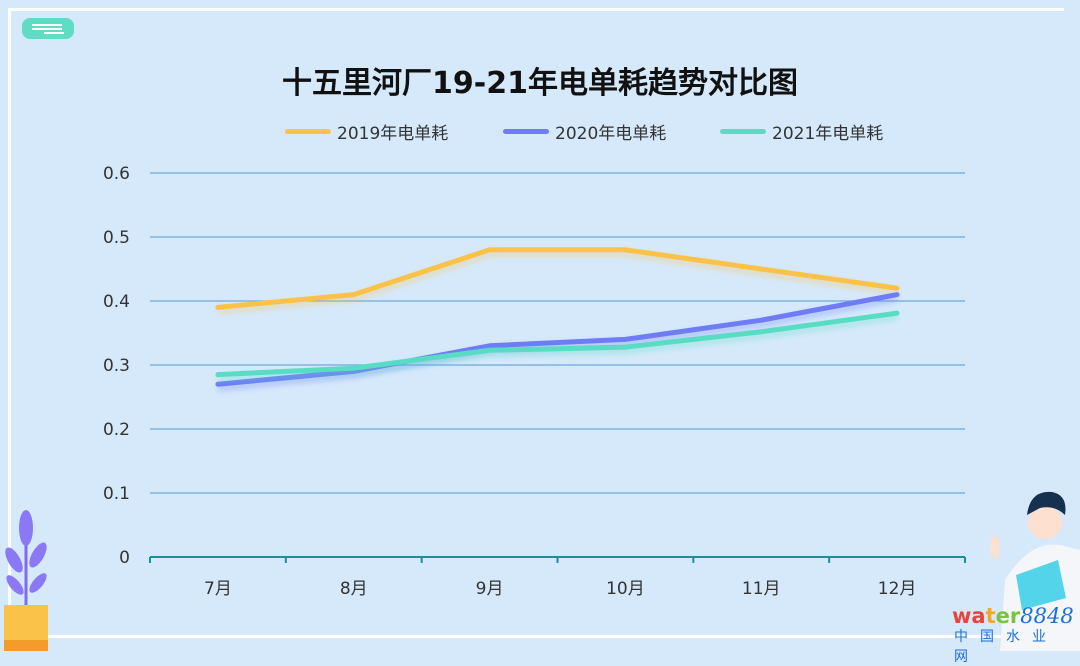  What do you see at coordinates (897, 589) in the screenshot?
I see `x-tick-label: 12月` at bounding box center [897, 589].